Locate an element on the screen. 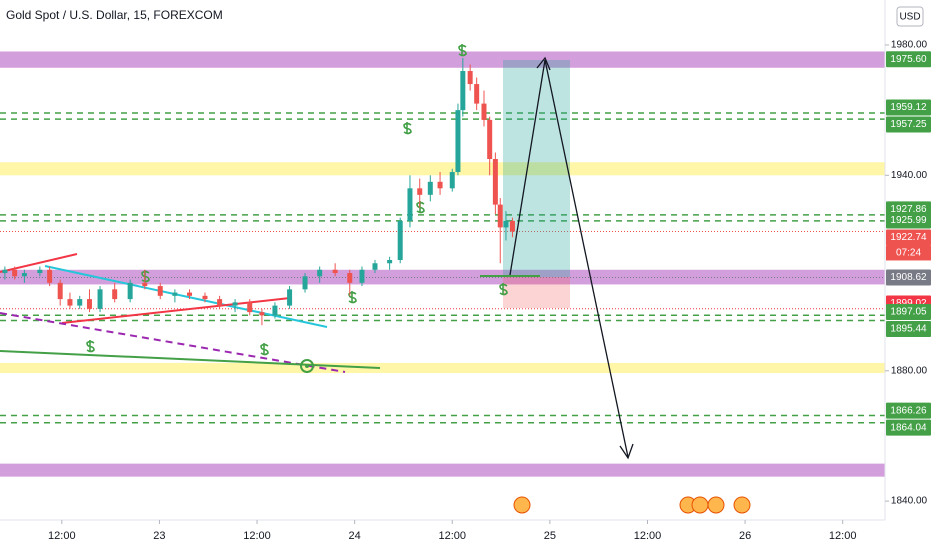 This screenshot has width=932, height=550. level-label: 1925.99 is located at coordinates (908, 220).